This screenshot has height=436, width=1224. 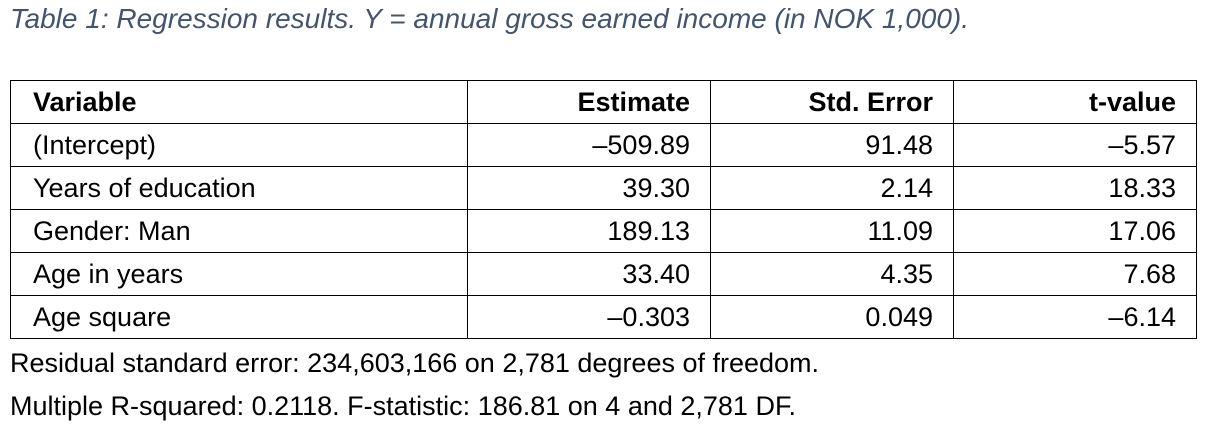 I want to click on table-row: Years of education 39.30 2.14 18.33, so click(x=603, y=188).